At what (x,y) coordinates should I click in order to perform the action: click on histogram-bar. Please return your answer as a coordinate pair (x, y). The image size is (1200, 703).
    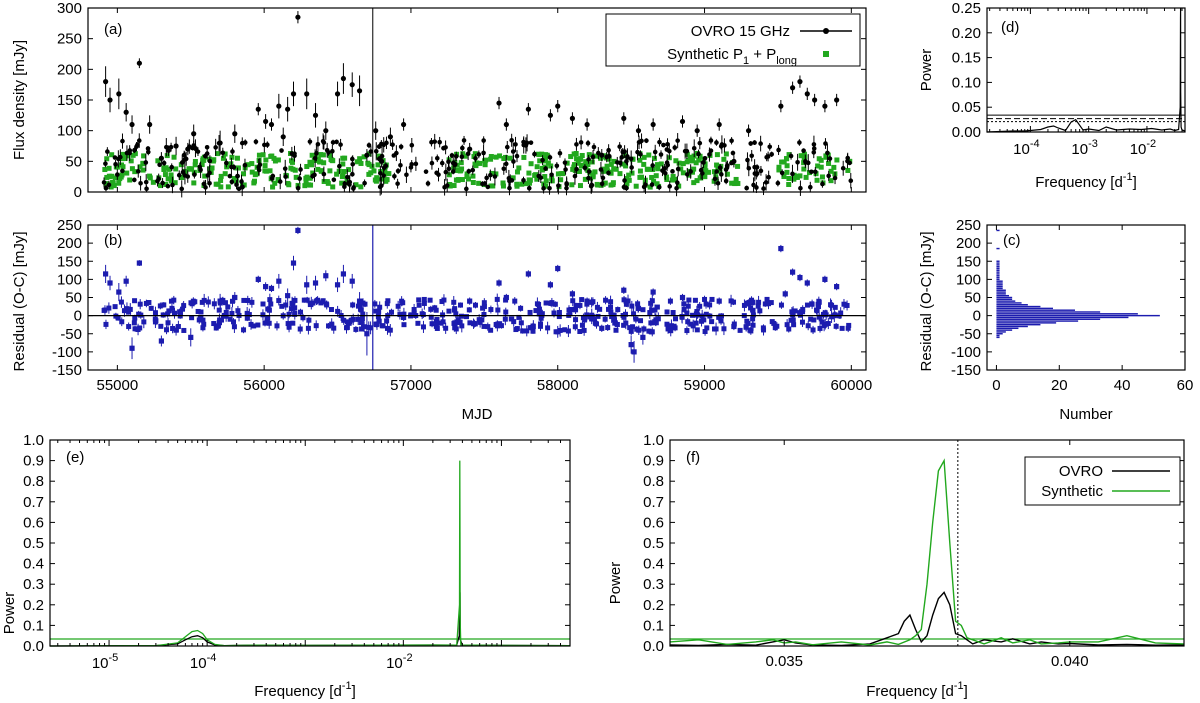
    Looking at the image, I should click on (1004, 330).